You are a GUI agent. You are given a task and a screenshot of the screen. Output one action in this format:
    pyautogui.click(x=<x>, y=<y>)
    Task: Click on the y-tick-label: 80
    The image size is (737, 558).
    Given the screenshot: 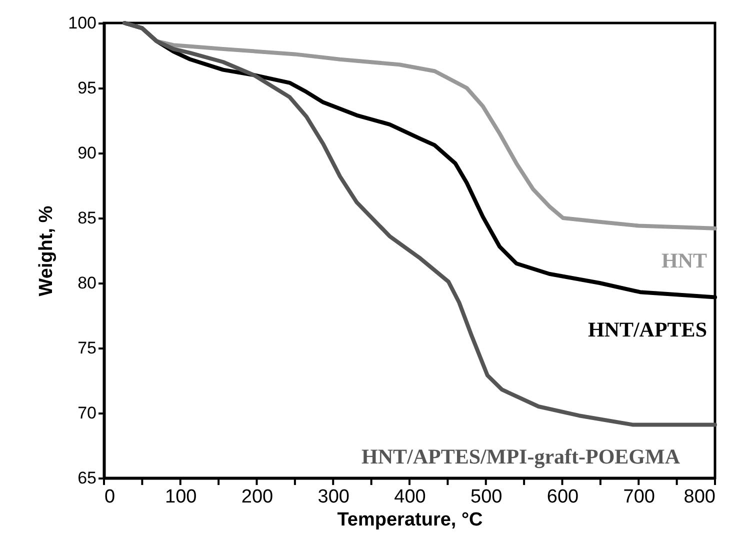 What is the action you would take?
    pyautogui.click(x=87, y=283)
    